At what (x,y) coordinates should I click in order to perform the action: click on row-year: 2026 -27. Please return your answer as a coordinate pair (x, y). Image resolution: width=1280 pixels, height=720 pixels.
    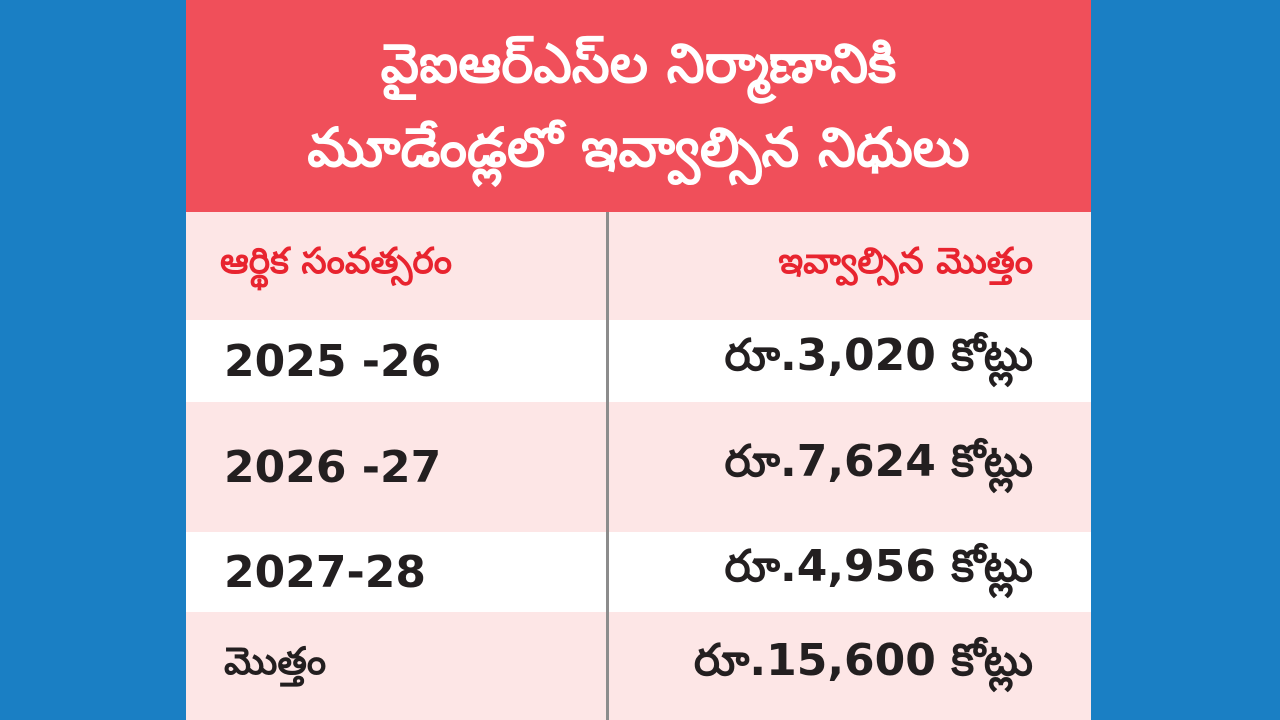
    Looking at the image, I should click on (333, 467).